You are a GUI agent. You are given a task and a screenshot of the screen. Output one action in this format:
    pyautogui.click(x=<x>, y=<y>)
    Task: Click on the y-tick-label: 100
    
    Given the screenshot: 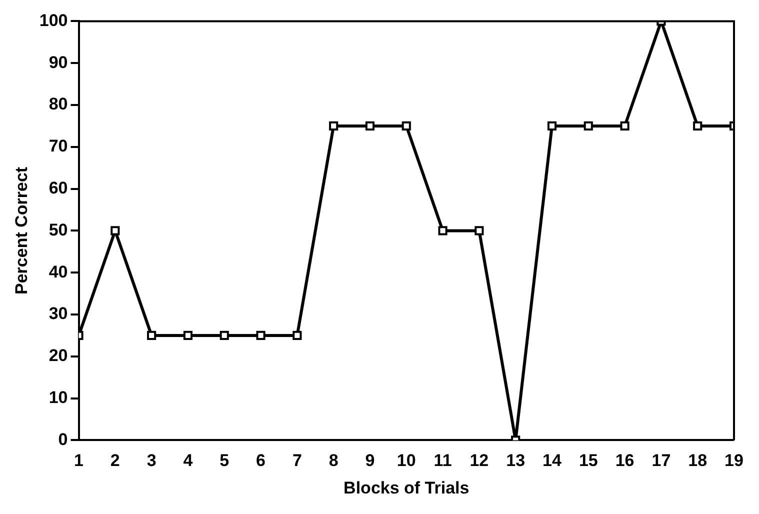 What is the action you would take?
    pyautogui.click(x=53, y=20)
    